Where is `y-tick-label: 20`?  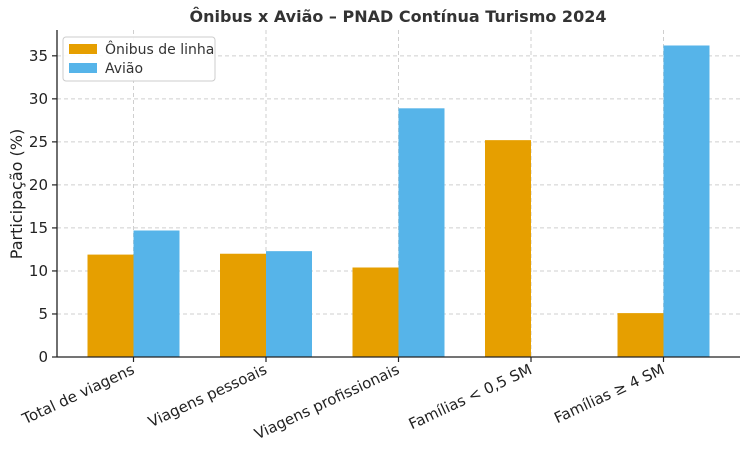
y-tick-label: 20 is located at coordinates (38, 185).